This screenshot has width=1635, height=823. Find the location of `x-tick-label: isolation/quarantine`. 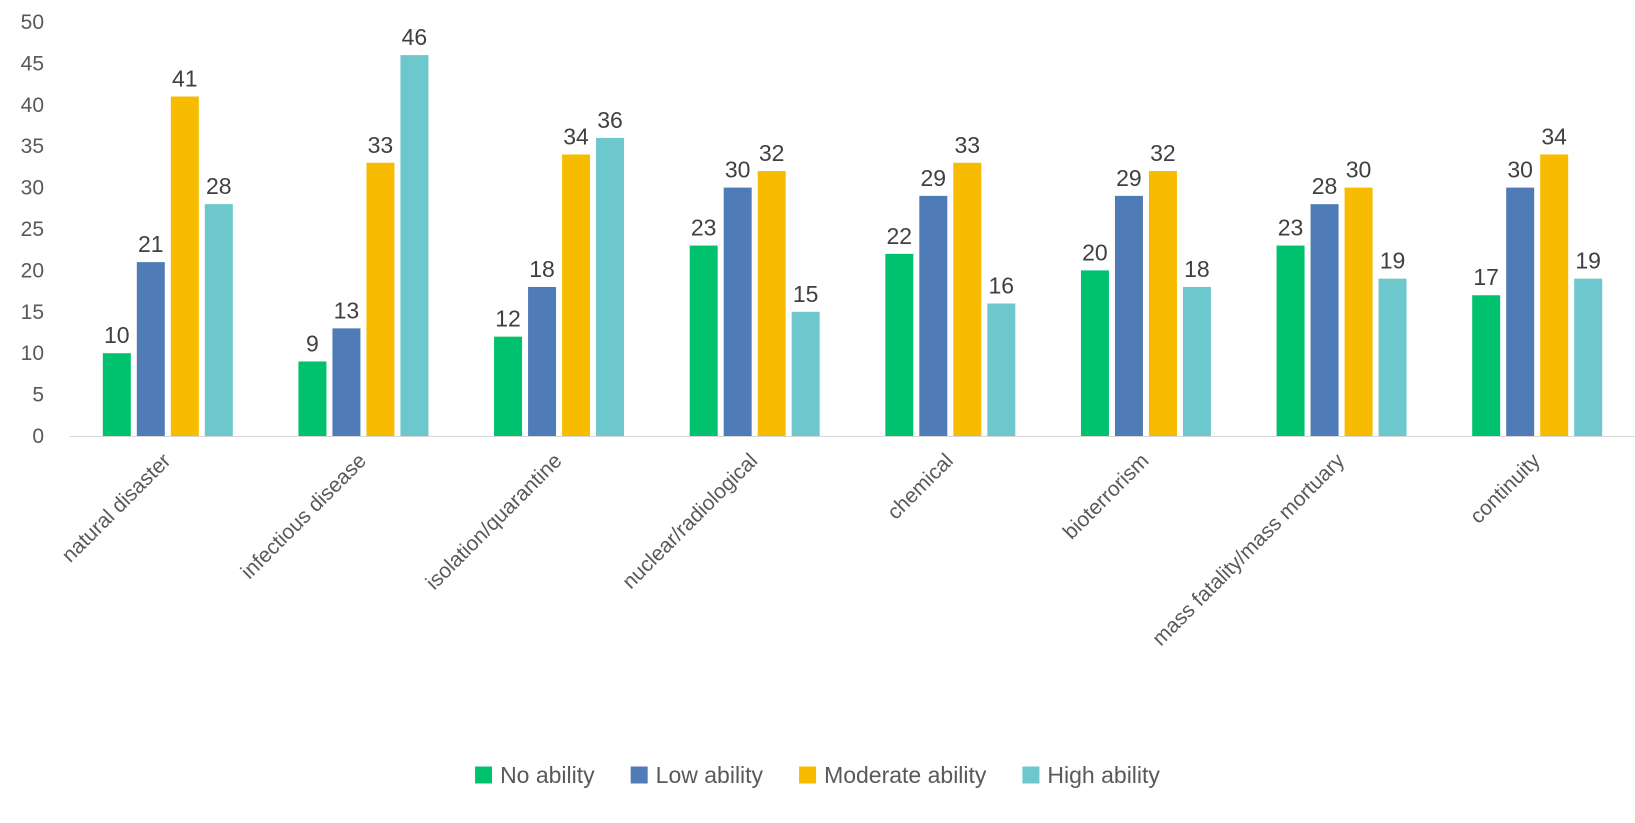

x-tick-label: isolation/quarantine is located at coordinates (494, 521).